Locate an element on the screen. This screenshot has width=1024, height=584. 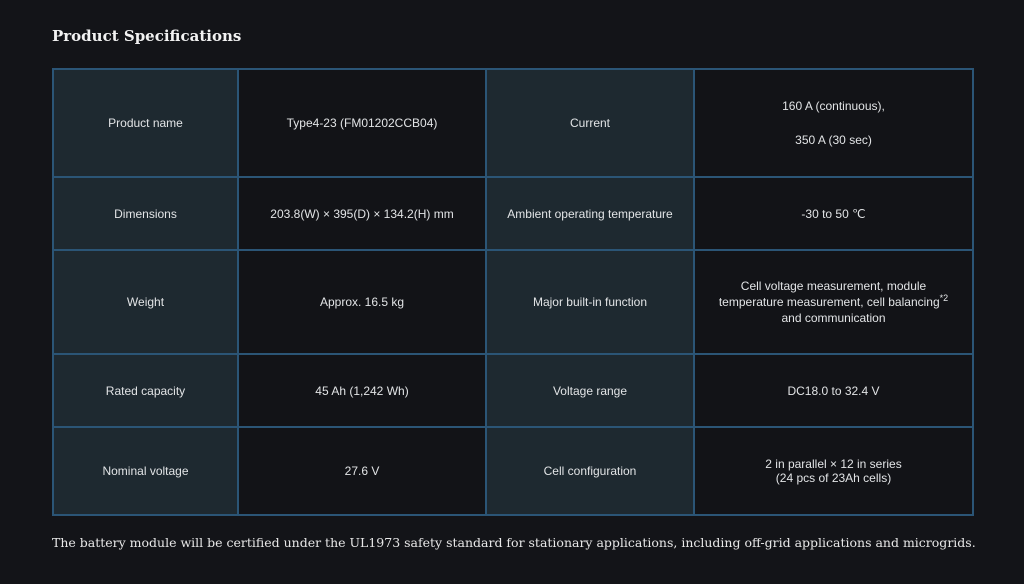
spec-label: Rated capacity is located at coordinates (145, 390).